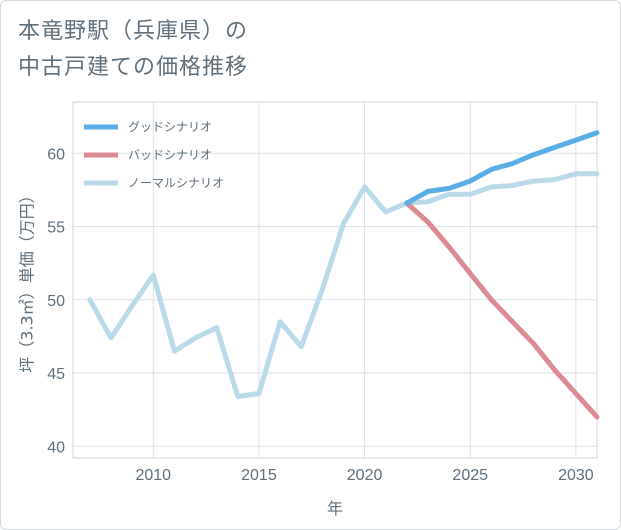 The width and height of the screenshot is (621, 530). Describe the element at coordinates (56, 154) in the screenshot. I see `y-tick-label: 60` at that location.